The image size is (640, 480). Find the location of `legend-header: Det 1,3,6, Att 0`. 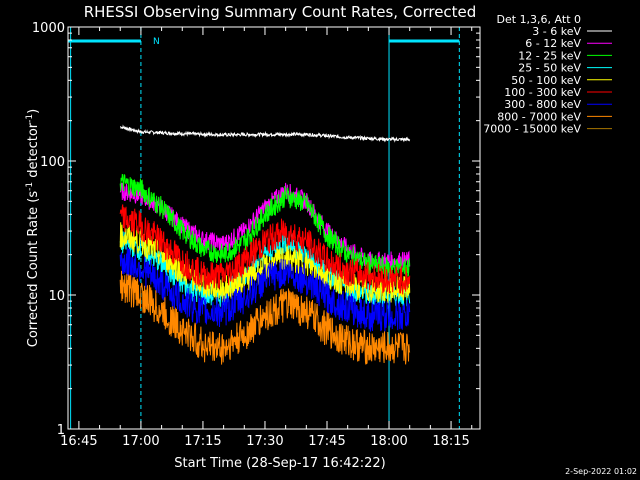

legend-header: Det 1,3,6, Att 0 is located at coordinates (539, 19).